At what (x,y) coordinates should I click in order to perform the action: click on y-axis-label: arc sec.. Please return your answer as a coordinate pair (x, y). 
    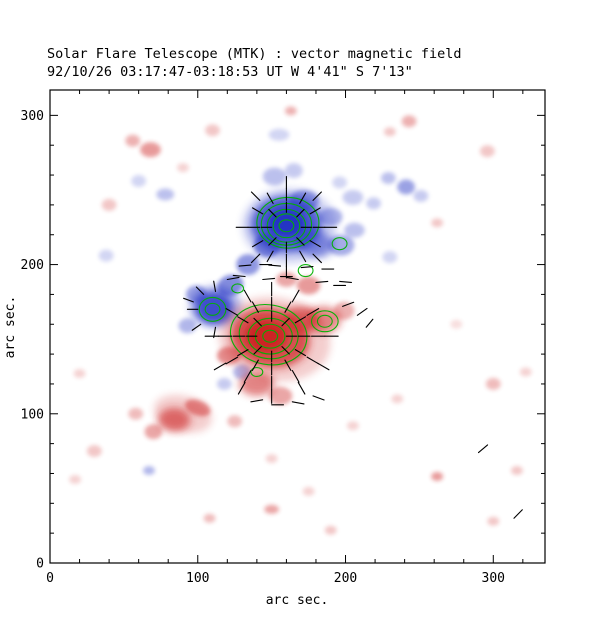
    Looking at the image, I should click on (10, 327).